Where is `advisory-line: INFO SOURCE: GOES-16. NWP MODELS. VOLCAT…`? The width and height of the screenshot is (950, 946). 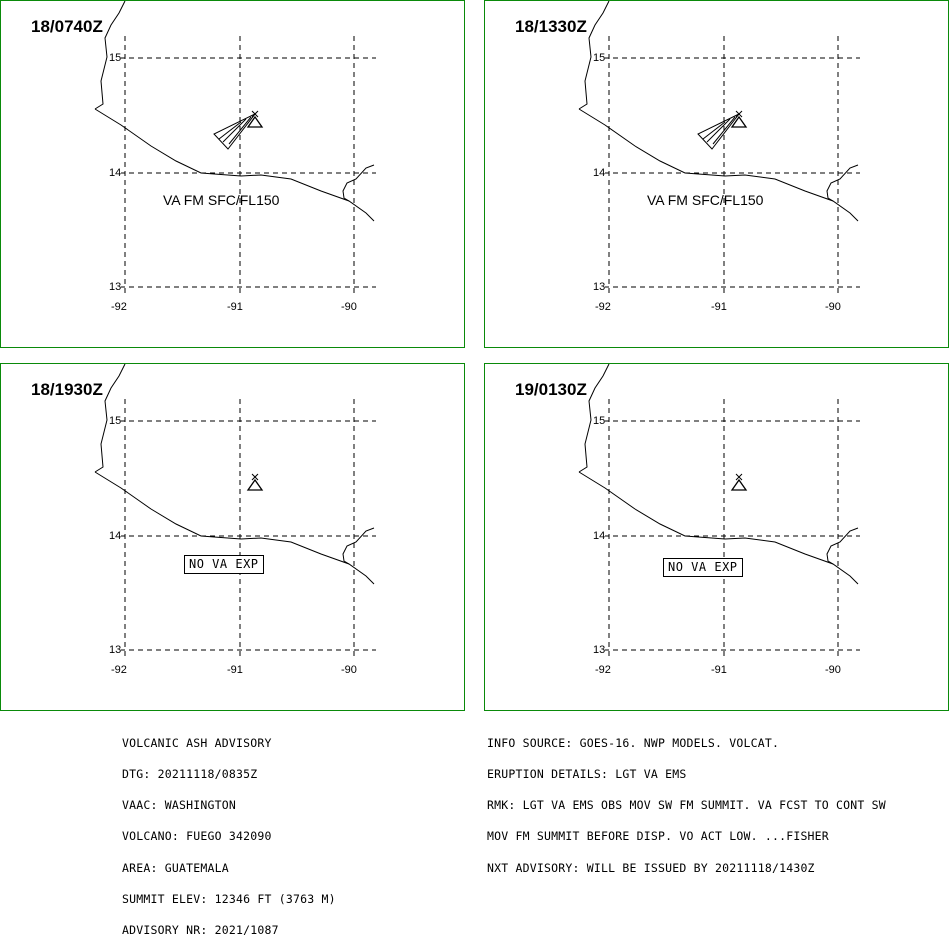 advisory-line: INFO SOURCE: GOES-16. NWP MODELS. VOLCAT… is located at coordinates (633, 742).